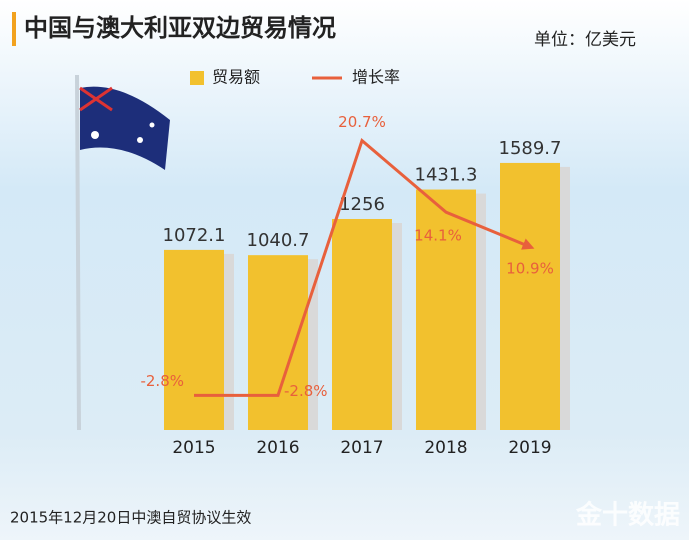 This screenshot has height=540, width=689. I want to click on flag-decoration, so click(122, 252).